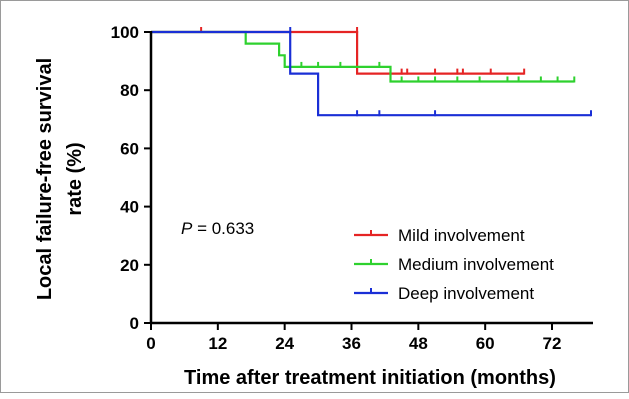  I want to click on legend-item: Deep involvement, so click(444, 293).